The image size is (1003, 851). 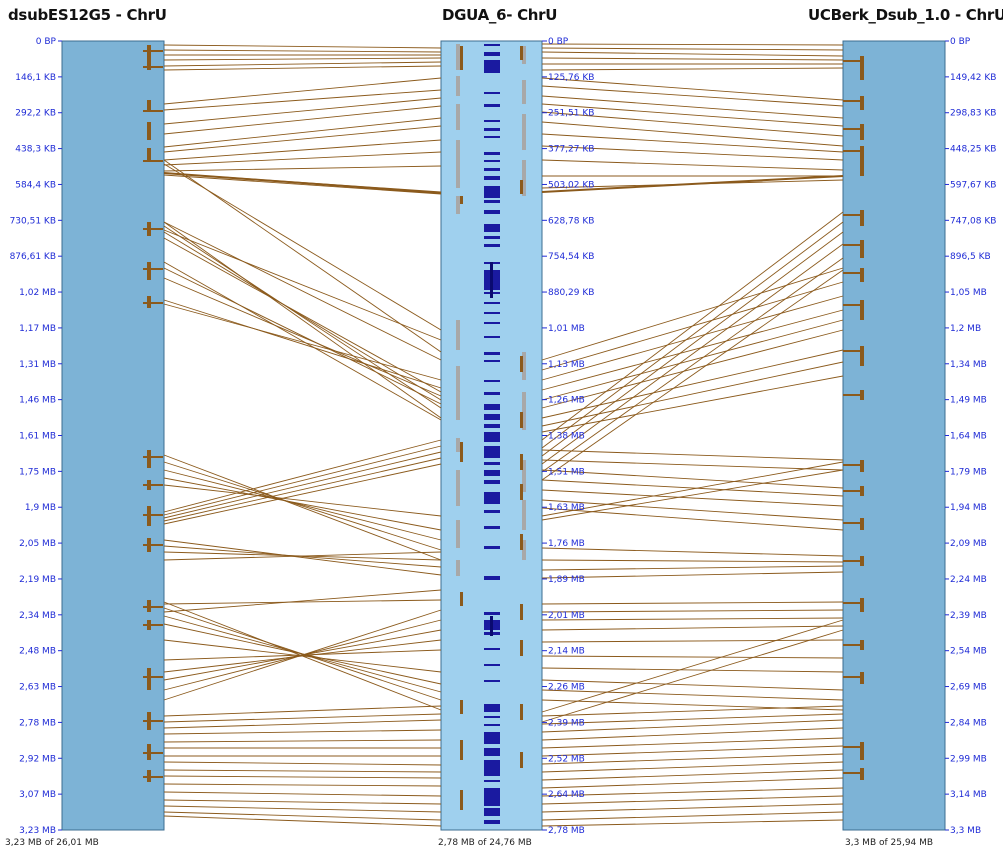 I want to click on left-axis-tick-label: 2,48 MB, so click(x=37, y=652).